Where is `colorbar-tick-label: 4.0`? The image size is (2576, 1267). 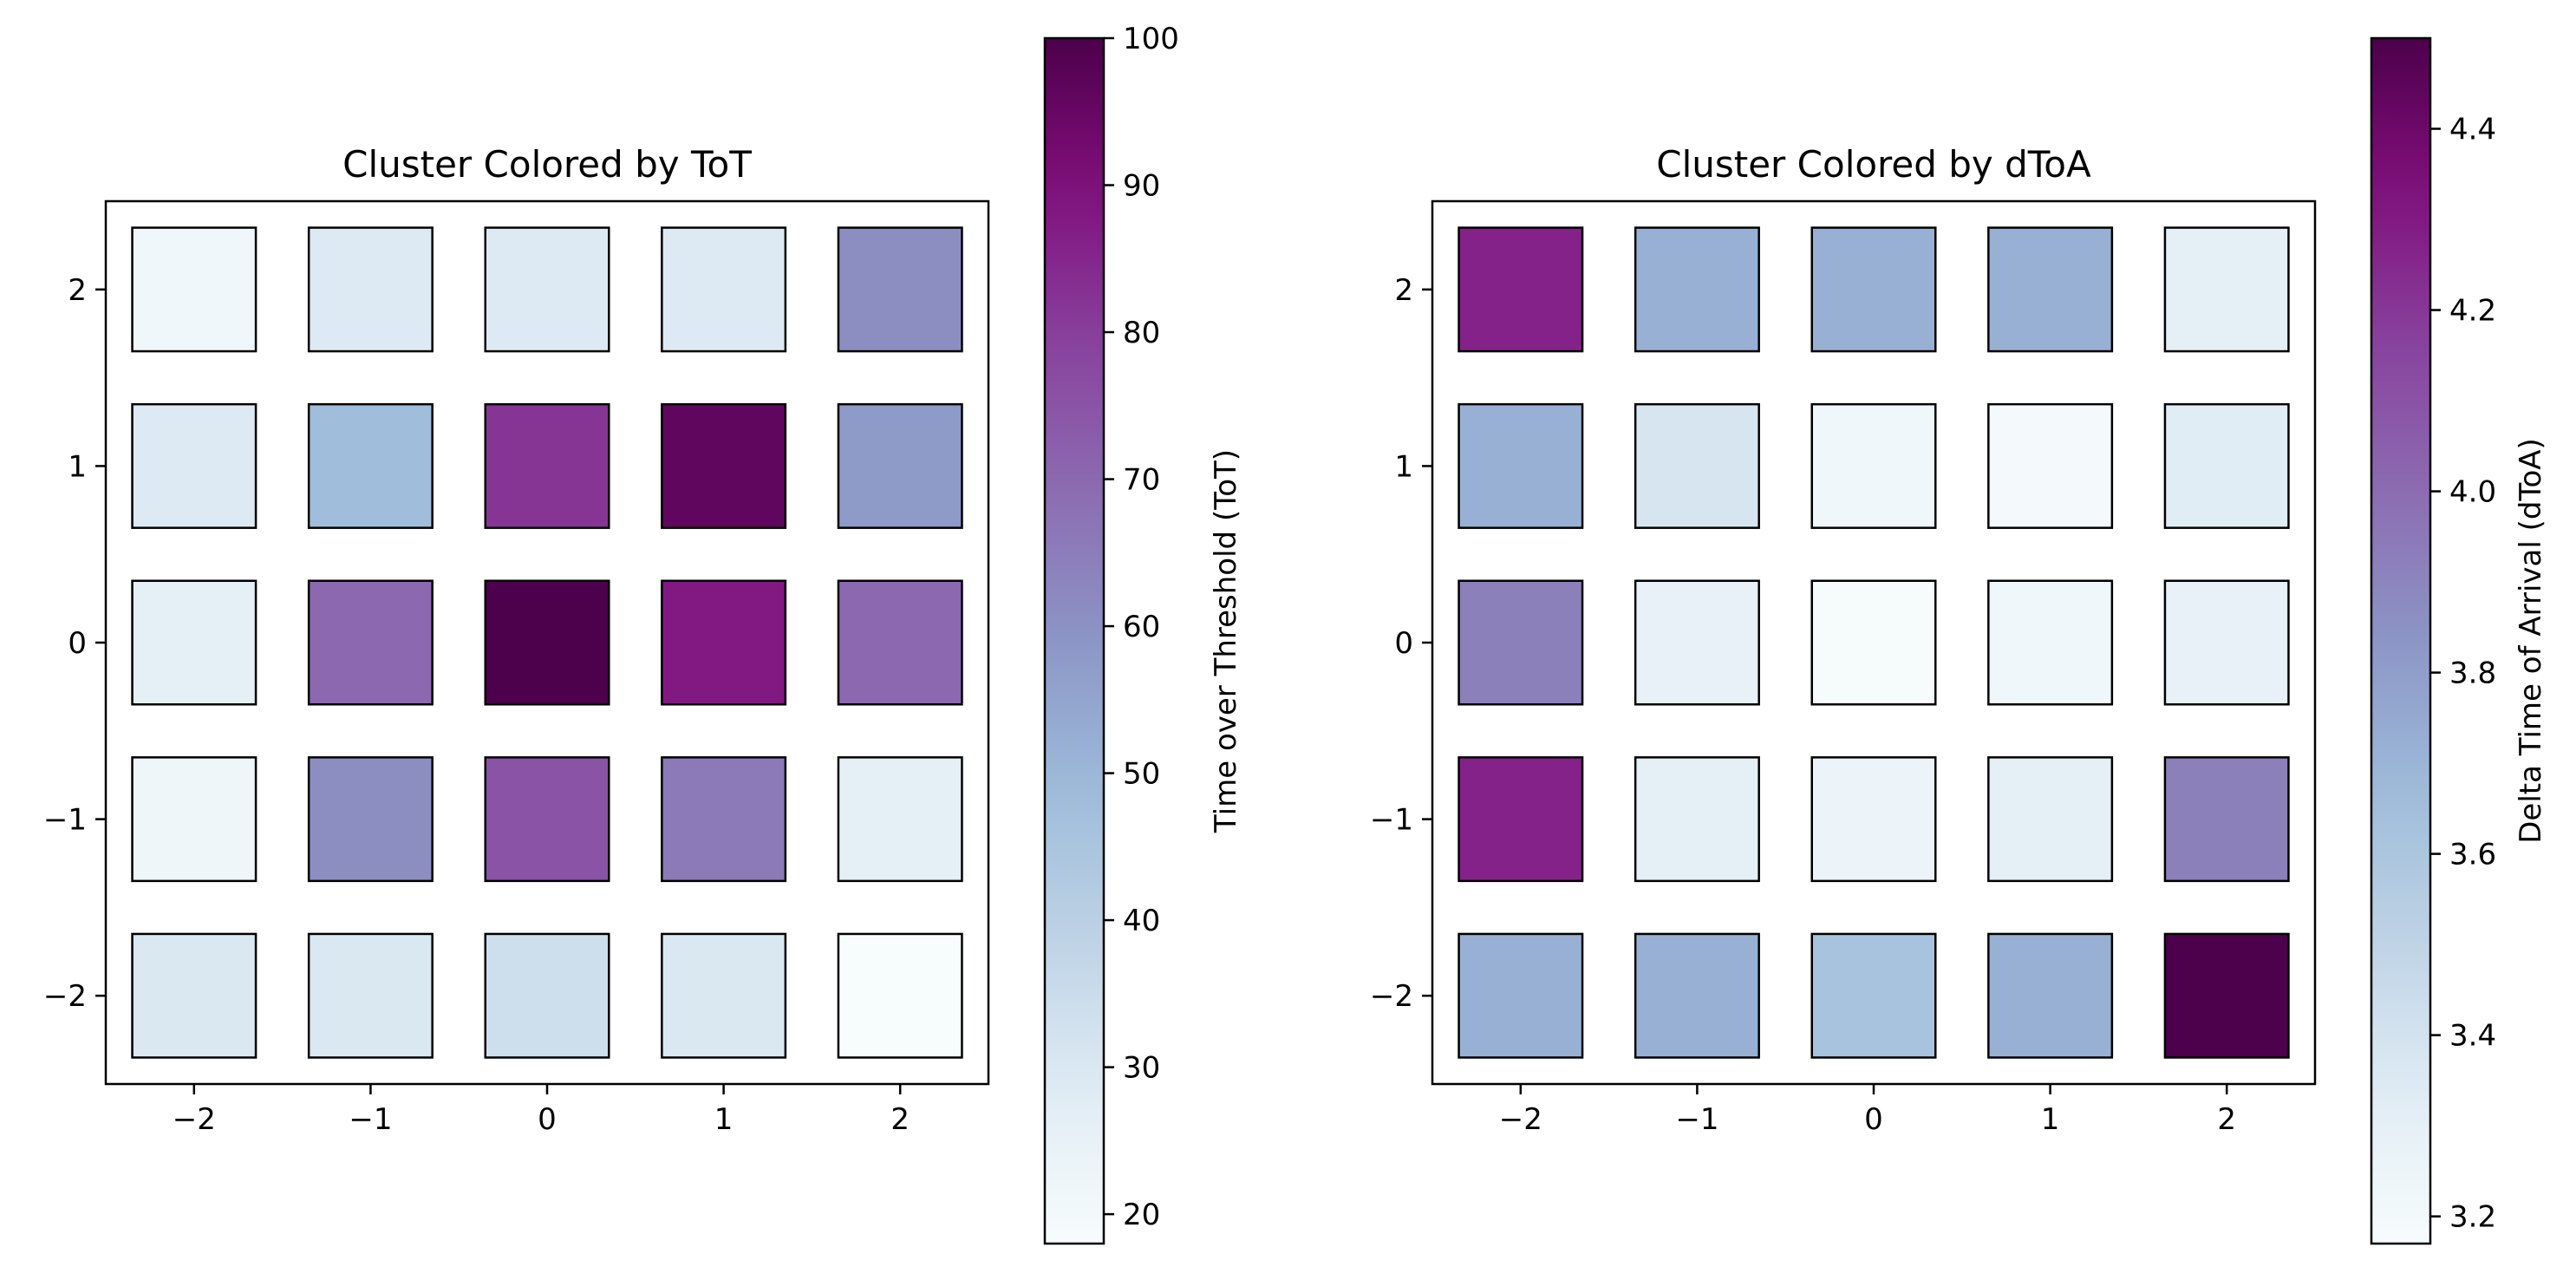 colorbar-tick-label: 4.0 is located at coordinates (2473, 492).